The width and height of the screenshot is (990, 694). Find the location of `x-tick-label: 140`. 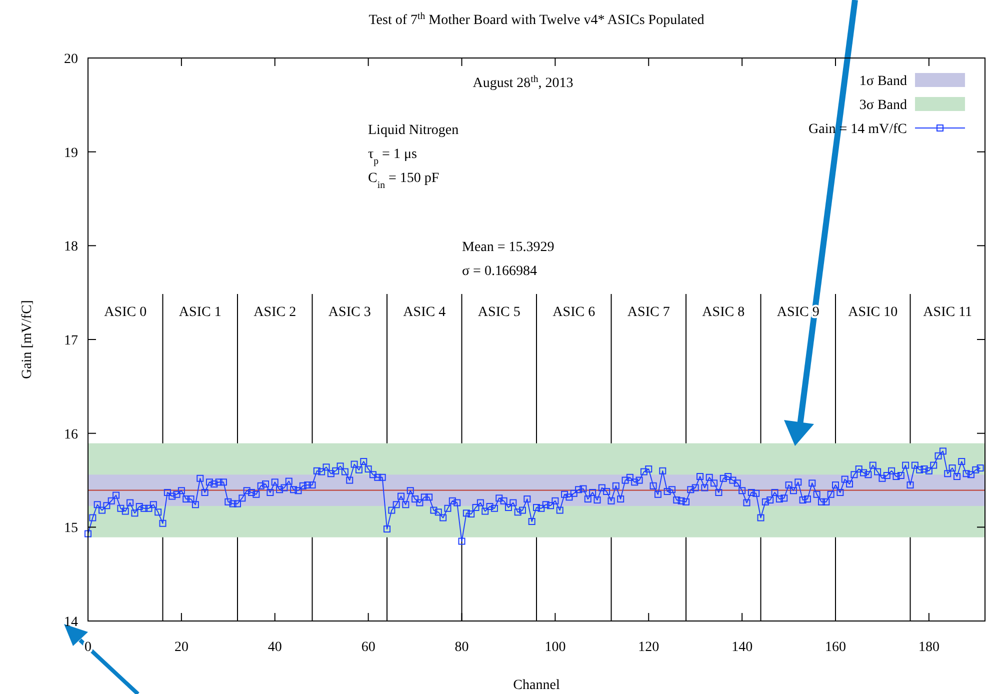

x-tick-label: 140 is located at coordinates (742, 647).